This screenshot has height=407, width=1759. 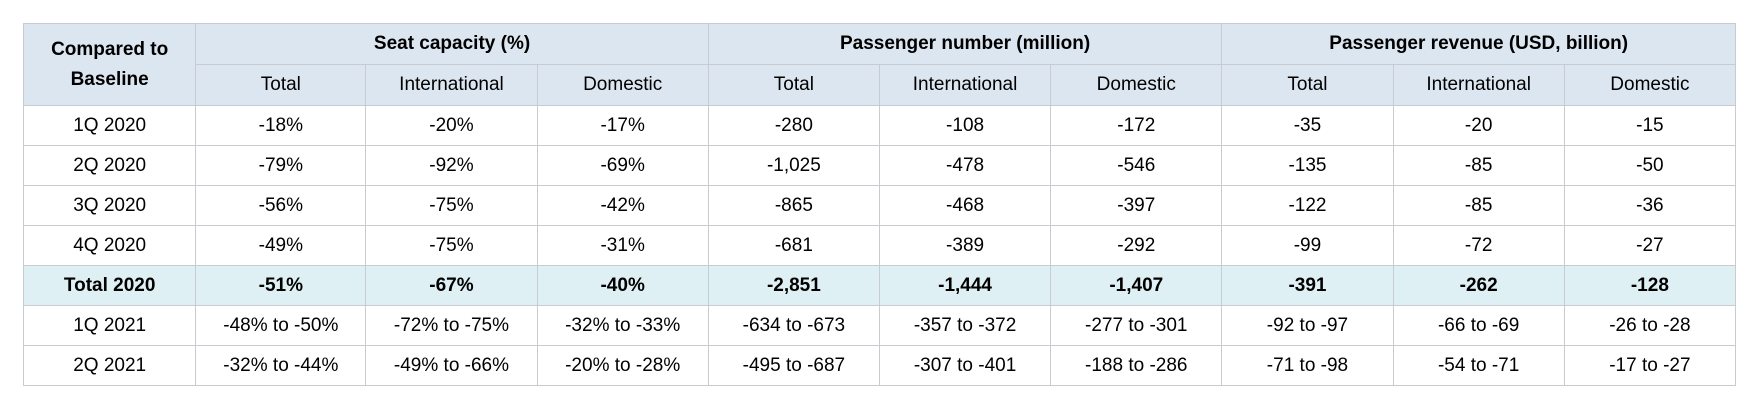 I want to click on row-label-cell: Total 2020, so click(x=109, y=285).